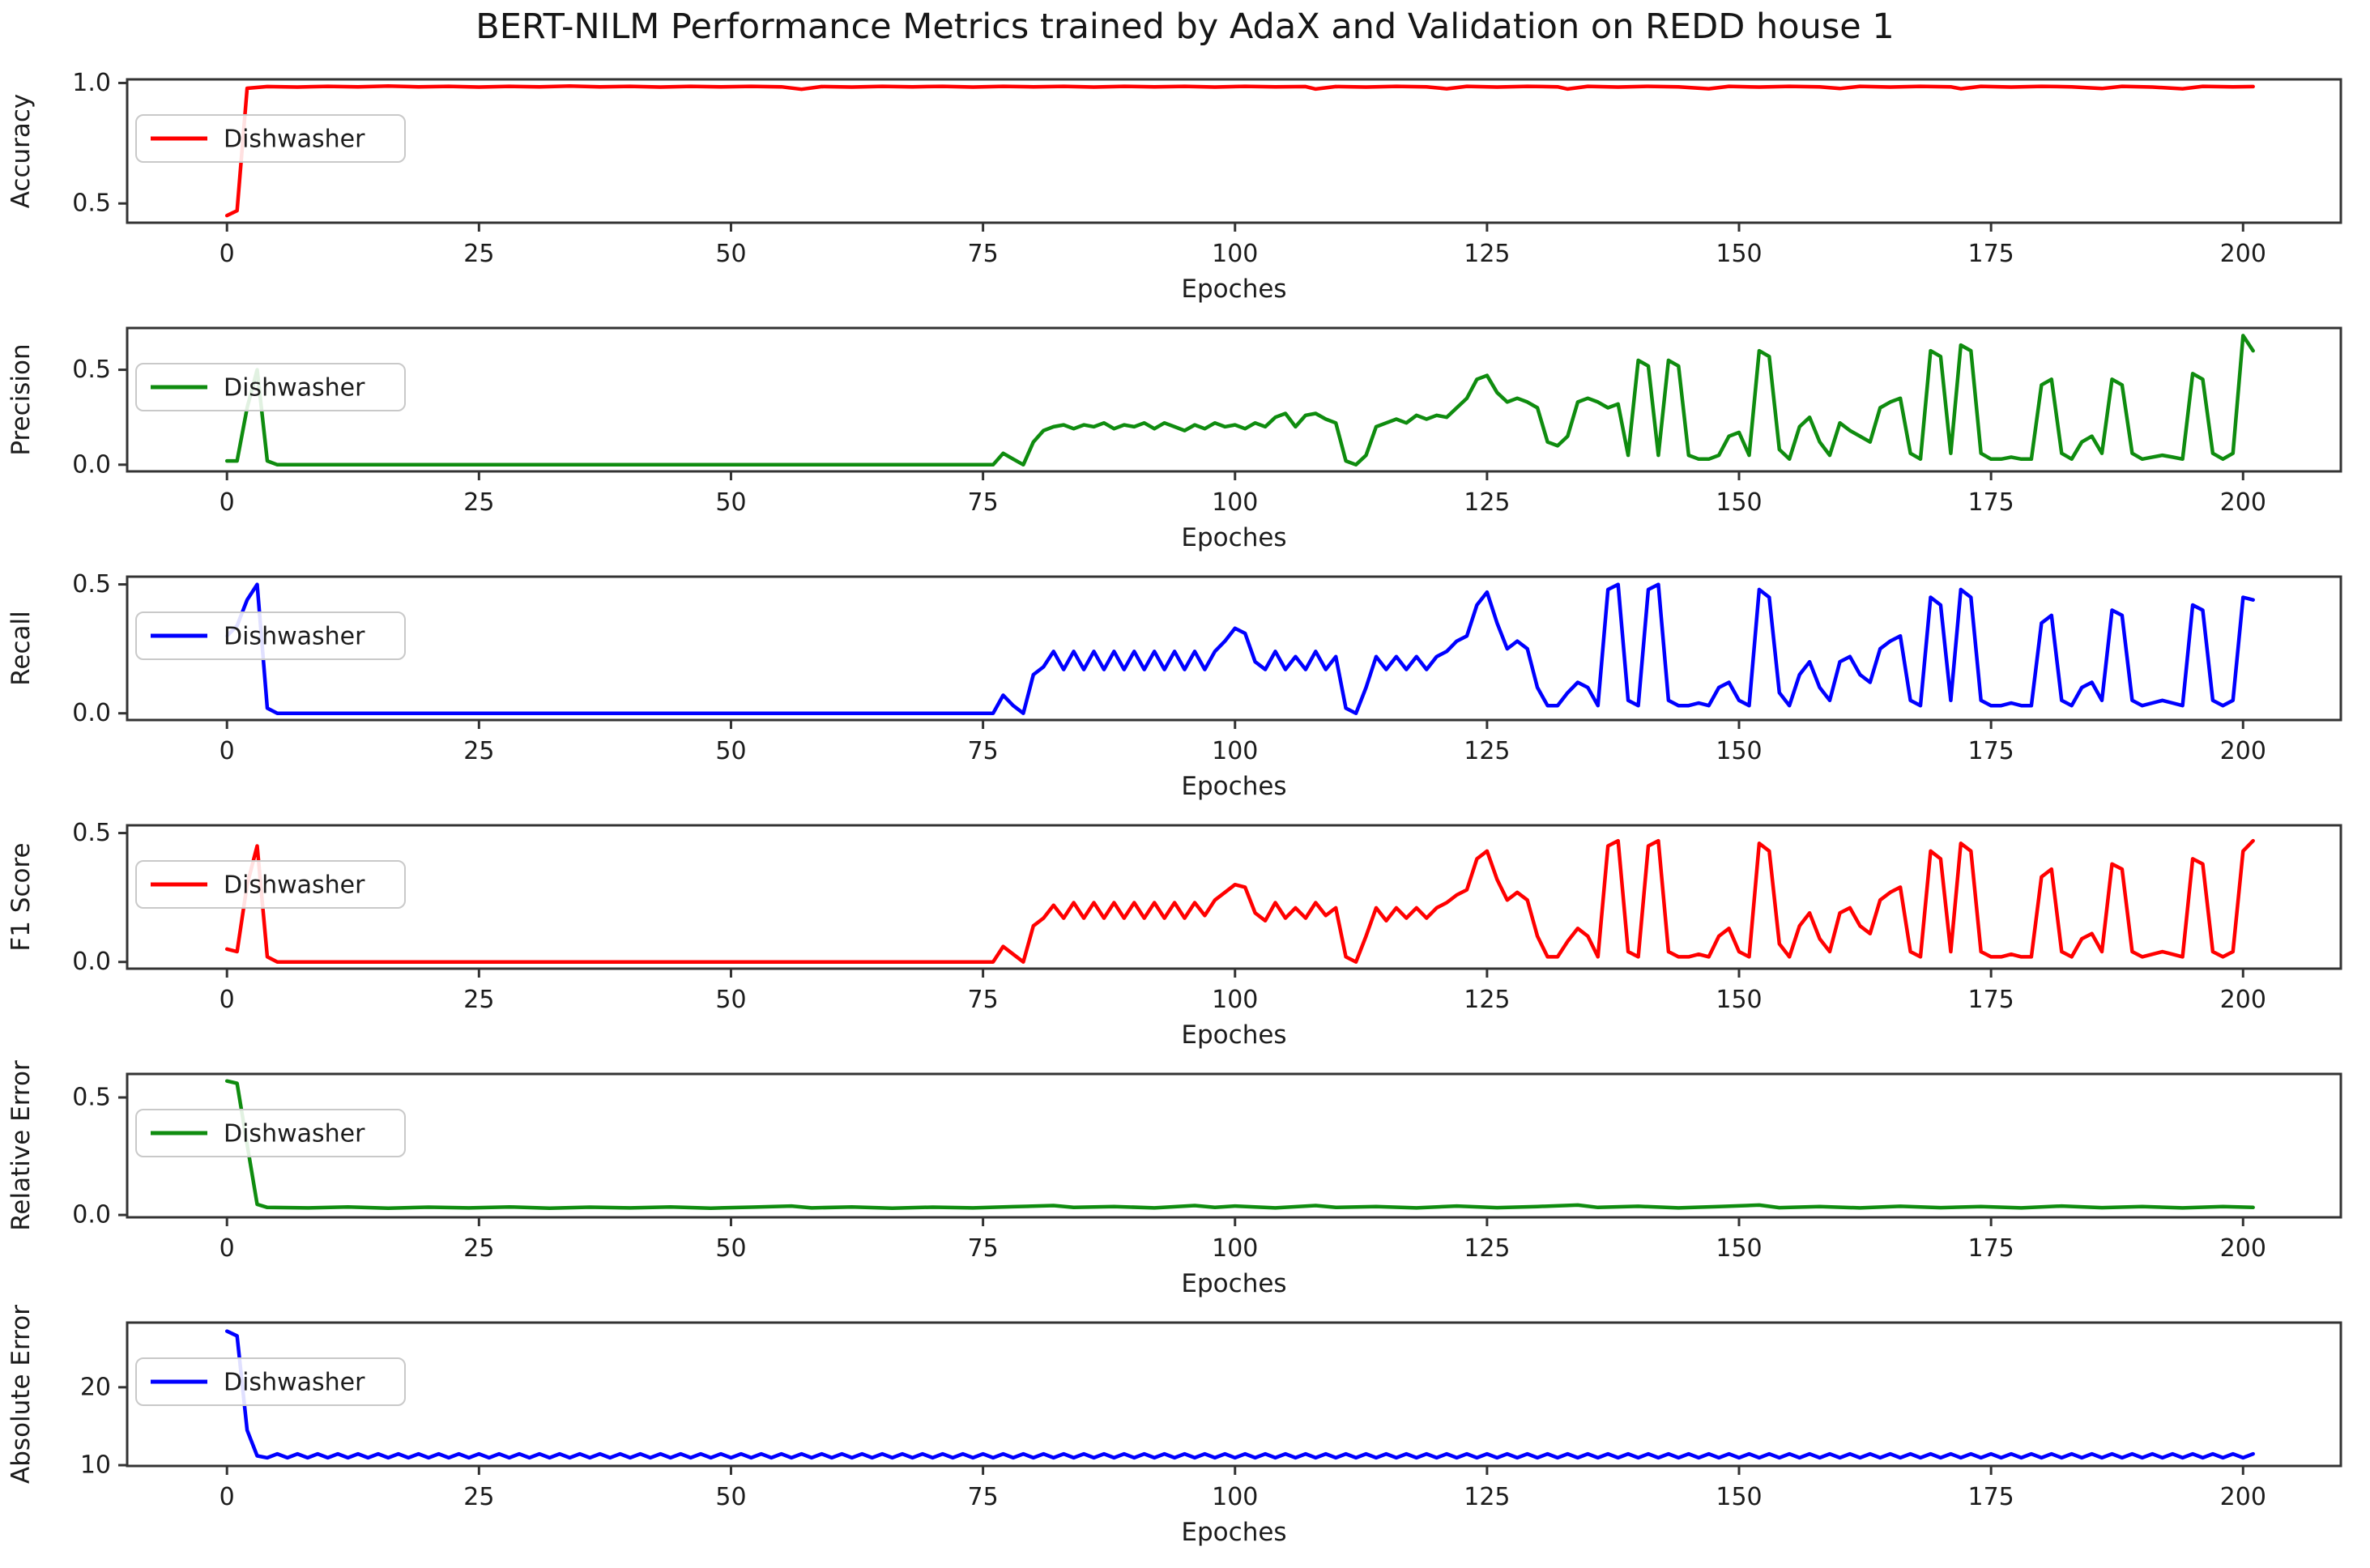 This screenshot has height=1568, width=2370. Describe the element at coordinates (1239, 901) in the screenshot. I see `series-line-f1-score` at that location.